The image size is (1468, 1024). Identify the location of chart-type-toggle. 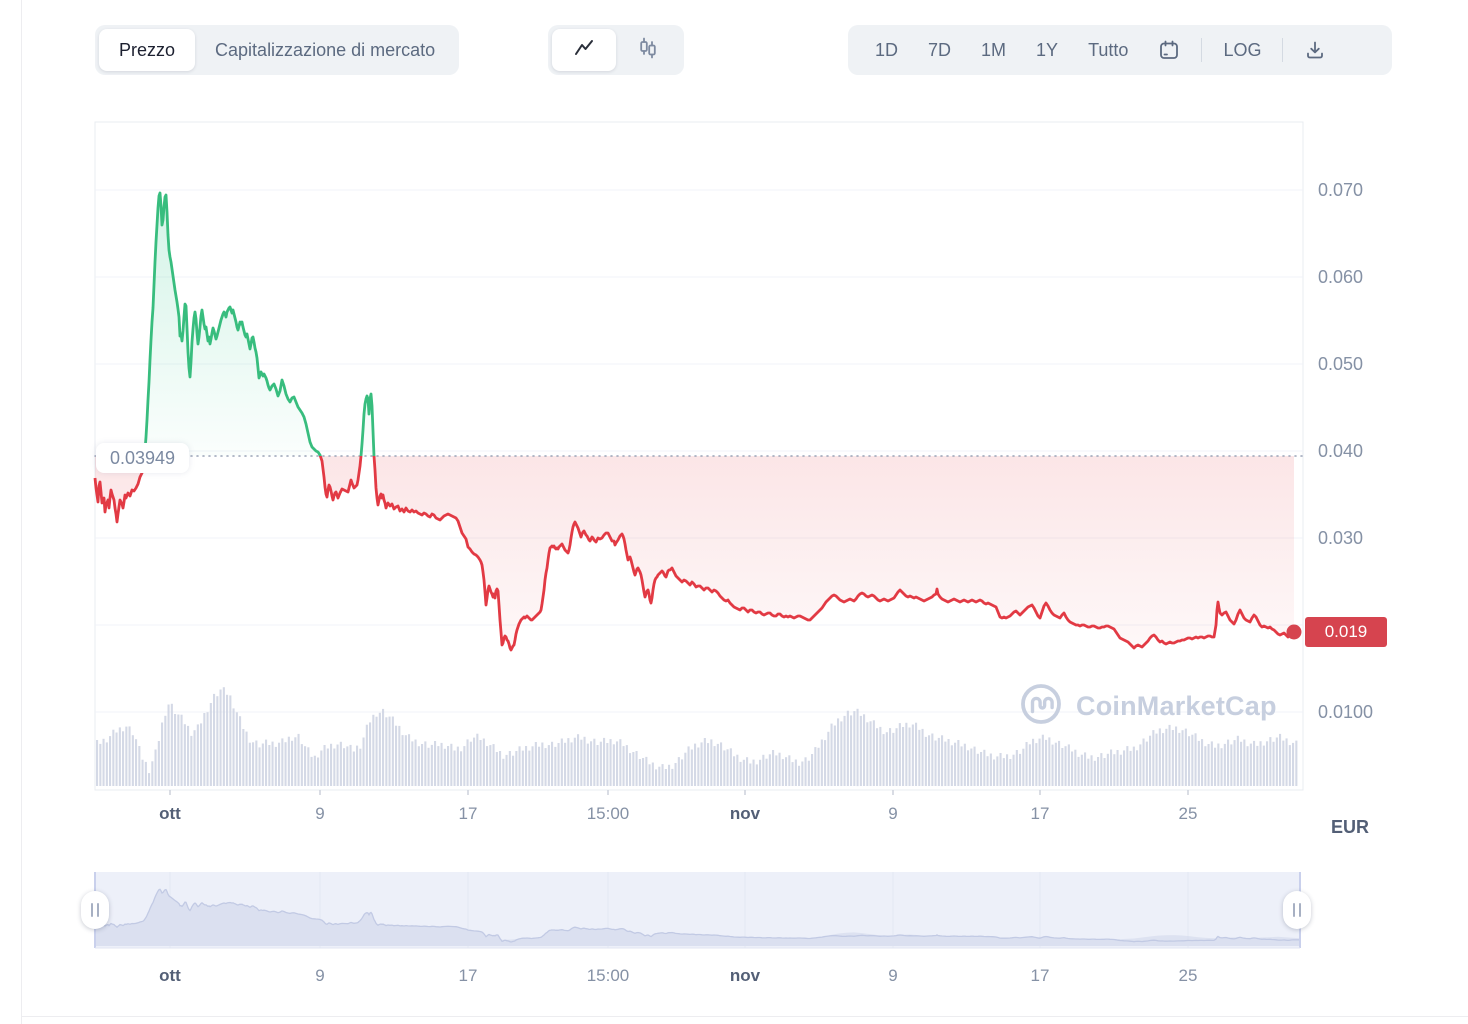
(616, 50).